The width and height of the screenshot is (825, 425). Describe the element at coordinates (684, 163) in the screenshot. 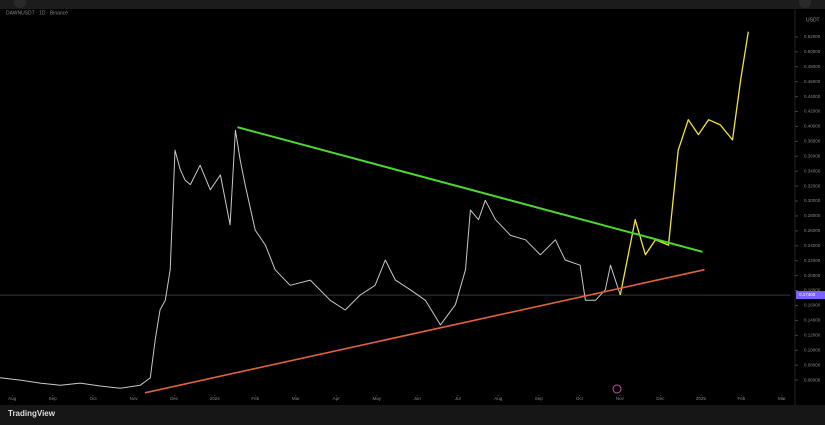

I see `series-line` at that location.